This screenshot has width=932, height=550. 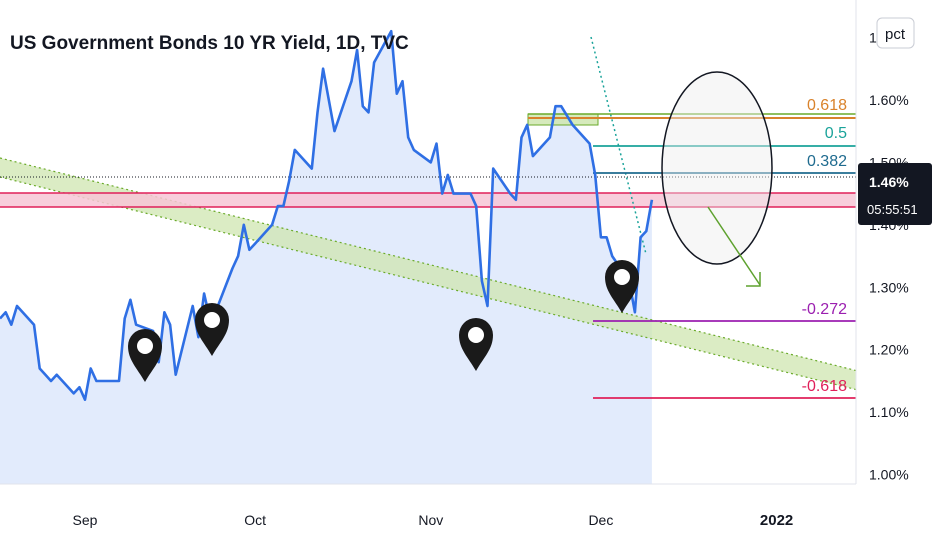 What do you see at coordinates (889, 412) in the screenshot?
I see `y-tick-label: 1.10%` at bounding box center [889, 412].